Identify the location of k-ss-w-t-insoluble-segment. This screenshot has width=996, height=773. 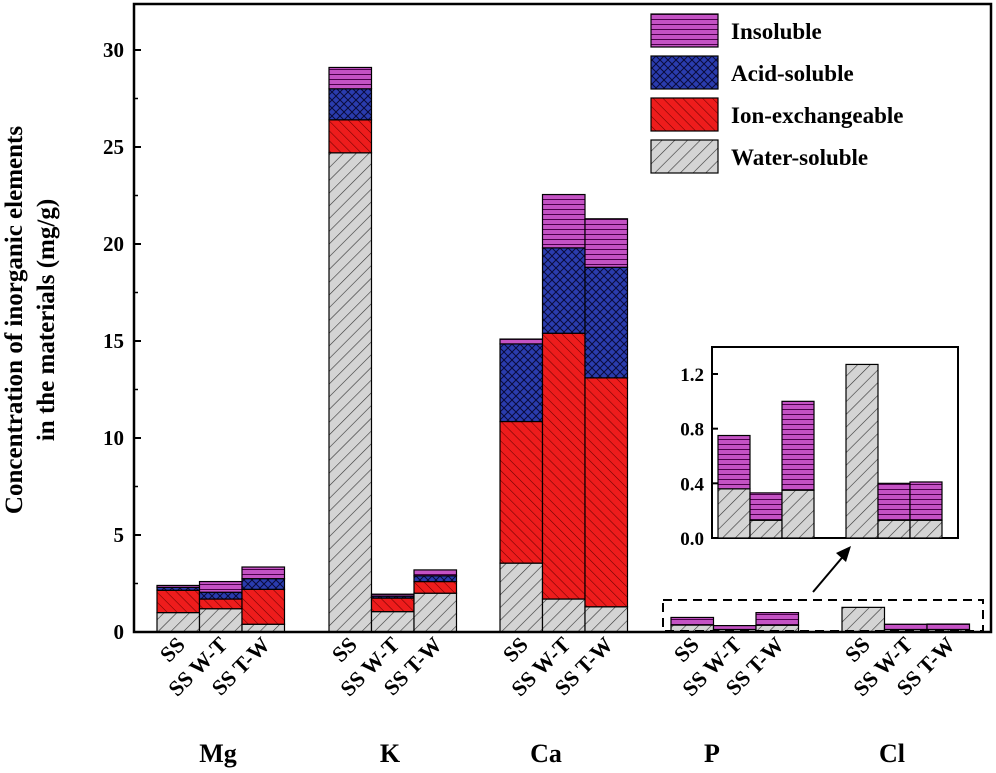
(392, 595).